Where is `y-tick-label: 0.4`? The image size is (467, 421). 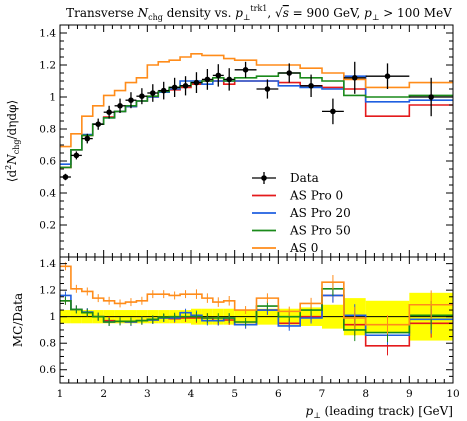 y-tick-label: 0.4 is located at coordinates (47, 194).